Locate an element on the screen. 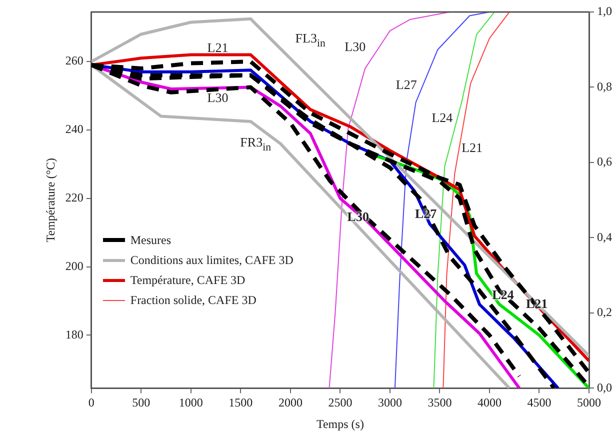 The image size is (615, 436). x-tick-label: 3500 is located at coordinates (440, 403).